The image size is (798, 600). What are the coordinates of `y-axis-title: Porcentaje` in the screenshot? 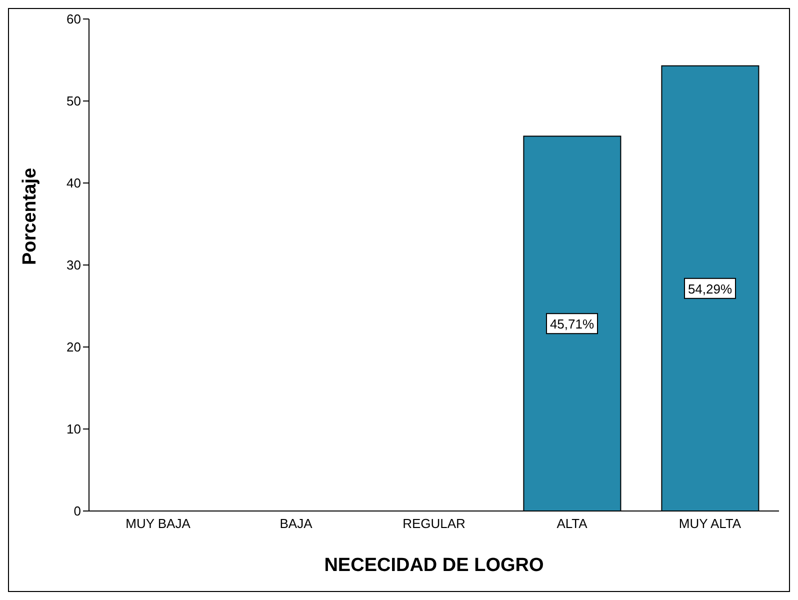 It's located at (30, 216).